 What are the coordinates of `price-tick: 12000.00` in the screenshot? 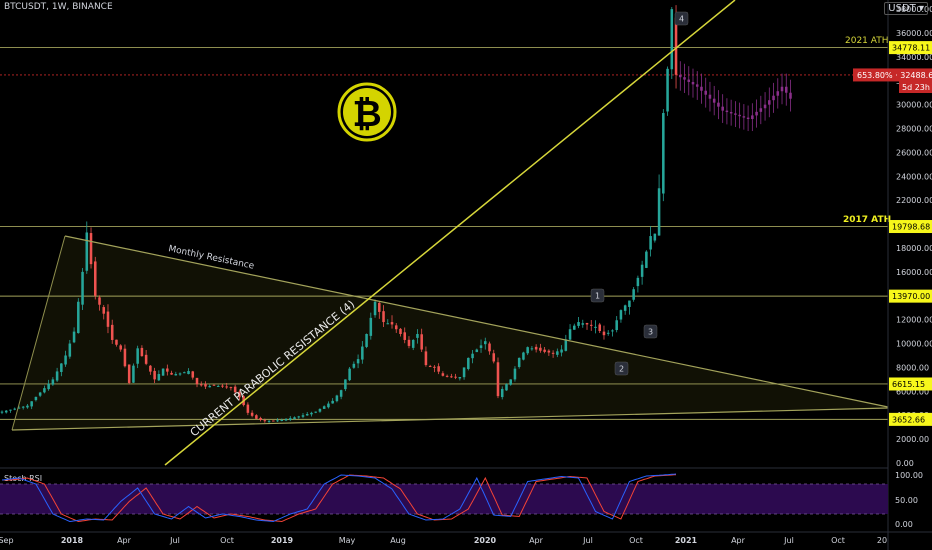 It's located at (914, 320).